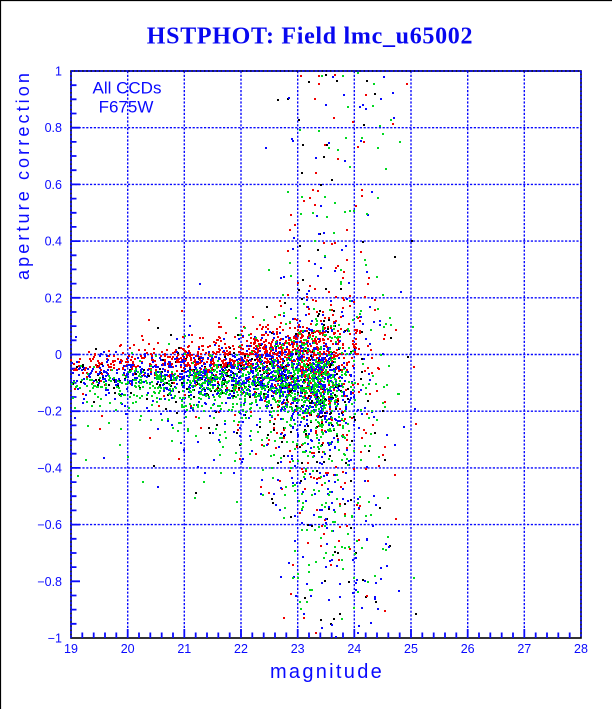  What do you see at coordinates (53, 185) in the screenshot?
I see `svg-text: 0.6` at bounding box center [53, 185].